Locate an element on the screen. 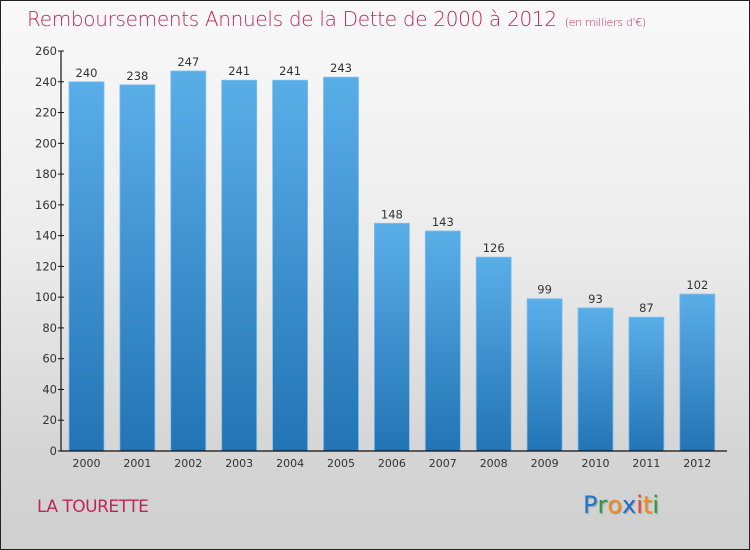 The width and height of the screenshot is (750, 550). x-tick-label-2007: 2007 is located at coordinates (443, 463).